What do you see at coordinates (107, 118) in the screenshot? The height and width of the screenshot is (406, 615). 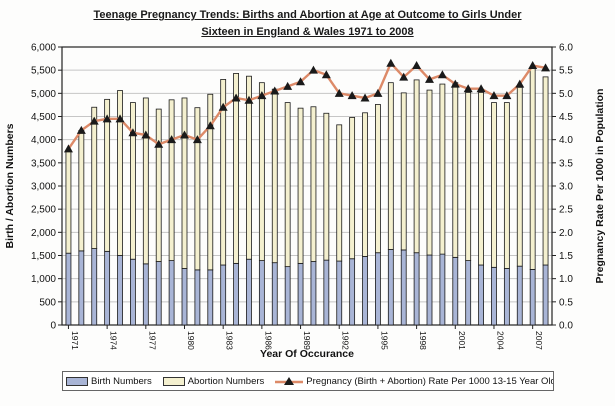 I see `rate-marker-1974` at bounding box center [107, 118].